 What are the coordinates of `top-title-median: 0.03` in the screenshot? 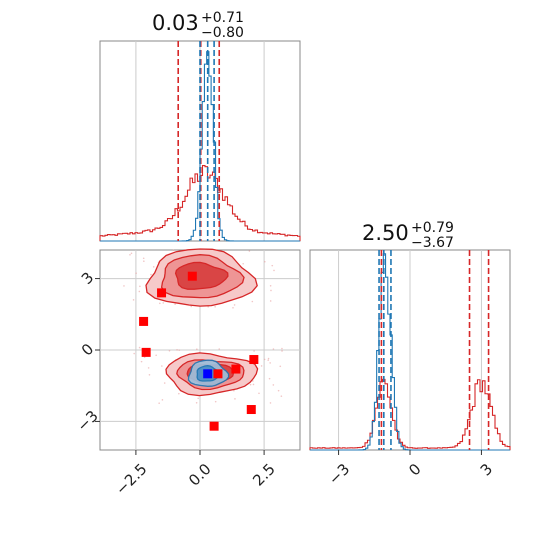 It's located at (175, 23).